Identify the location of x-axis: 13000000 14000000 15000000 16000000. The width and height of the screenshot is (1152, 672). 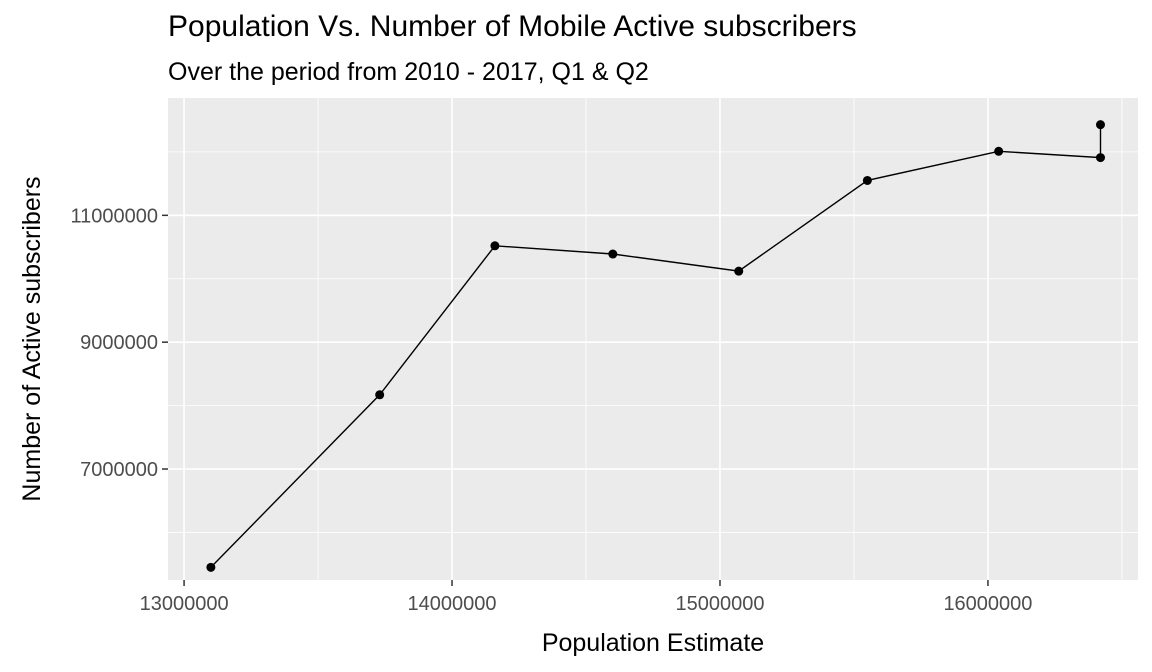
(586, 597).